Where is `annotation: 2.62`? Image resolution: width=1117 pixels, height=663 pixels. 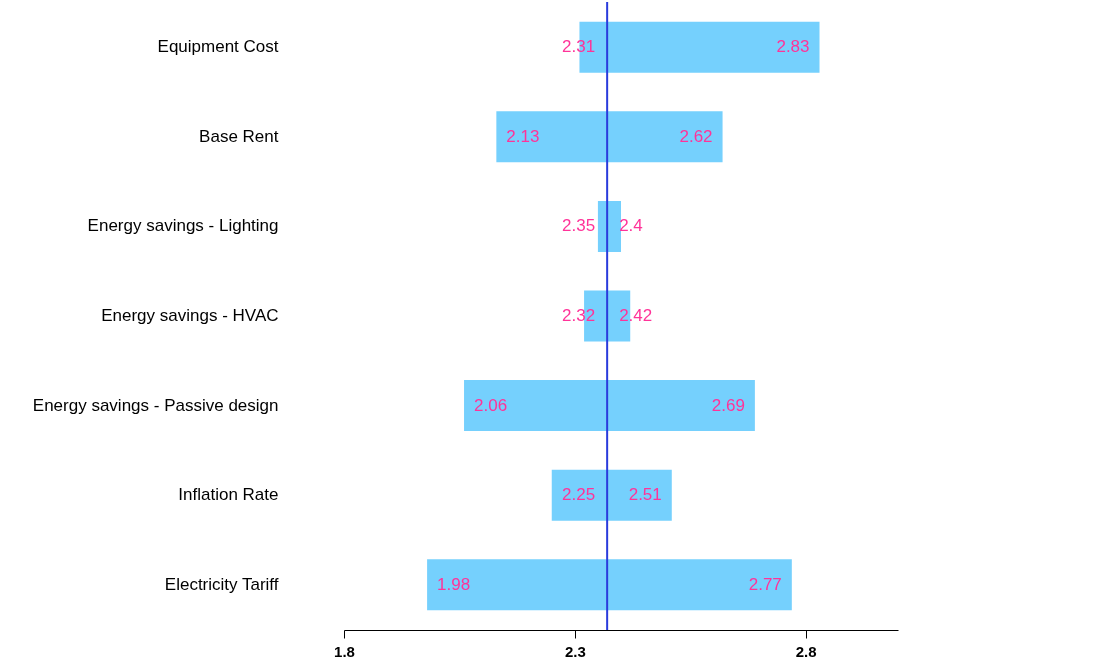
annotation: 2.62 is located at coordinates (696, 136).